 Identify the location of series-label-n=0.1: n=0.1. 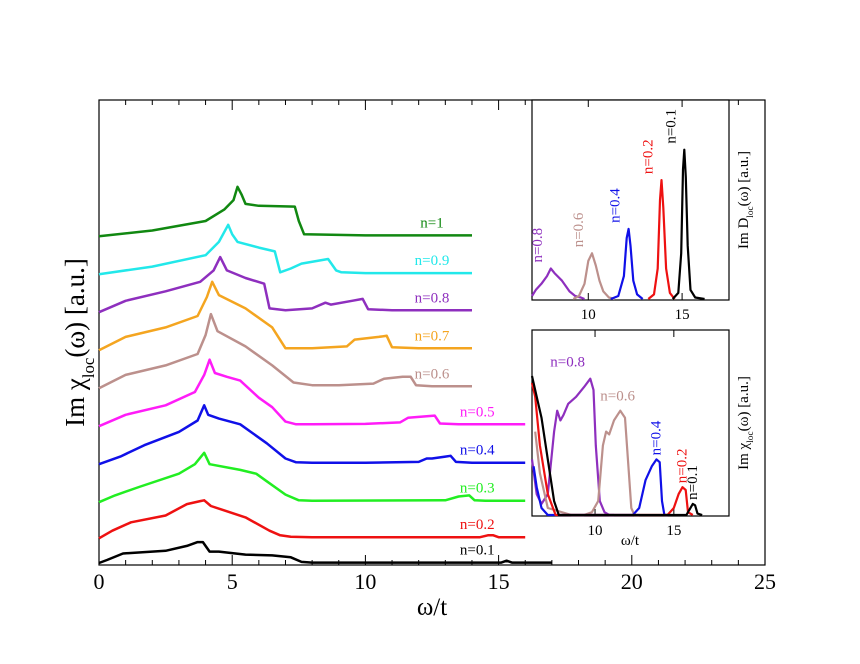
(477, 551).